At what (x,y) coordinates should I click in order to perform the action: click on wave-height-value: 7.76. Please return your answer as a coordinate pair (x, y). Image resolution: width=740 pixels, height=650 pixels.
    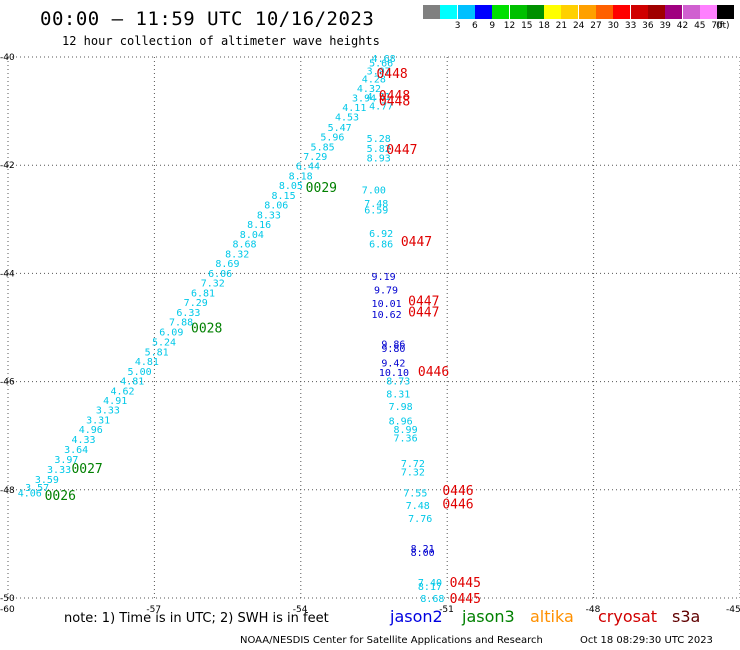
    Looking at the image, I should click on (420, 519).